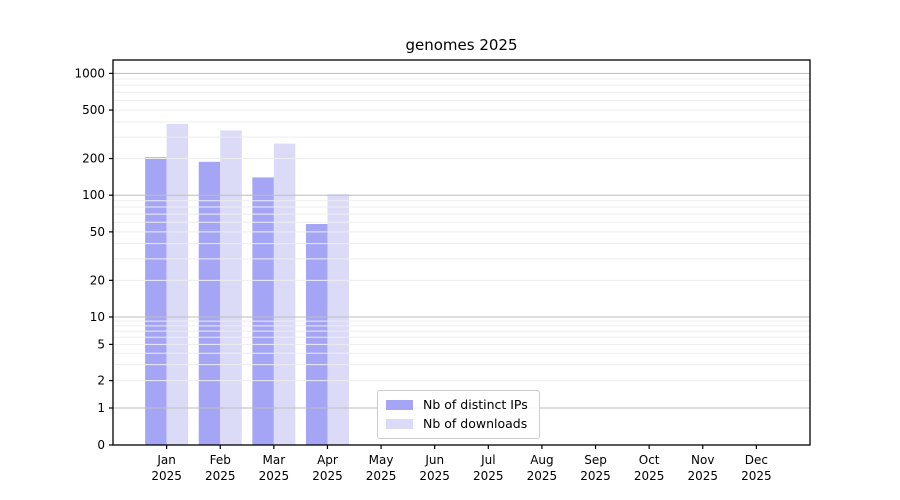 This screenshot has height=500, width=900. What do you see at coordinates (97, 232) in the screenshot?
I see `y-tick-label: 50` at bounding box center [97, 232].